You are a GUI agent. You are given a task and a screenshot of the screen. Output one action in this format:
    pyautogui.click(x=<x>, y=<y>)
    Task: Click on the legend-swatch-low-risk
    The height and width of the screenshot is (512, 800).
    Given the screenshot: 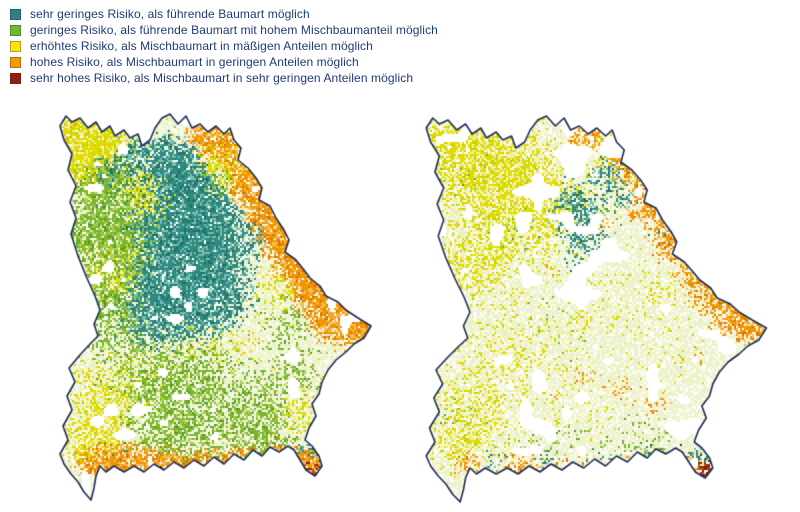 What is the action you would take?
    pyautogui.click(x=15, y=30)
    